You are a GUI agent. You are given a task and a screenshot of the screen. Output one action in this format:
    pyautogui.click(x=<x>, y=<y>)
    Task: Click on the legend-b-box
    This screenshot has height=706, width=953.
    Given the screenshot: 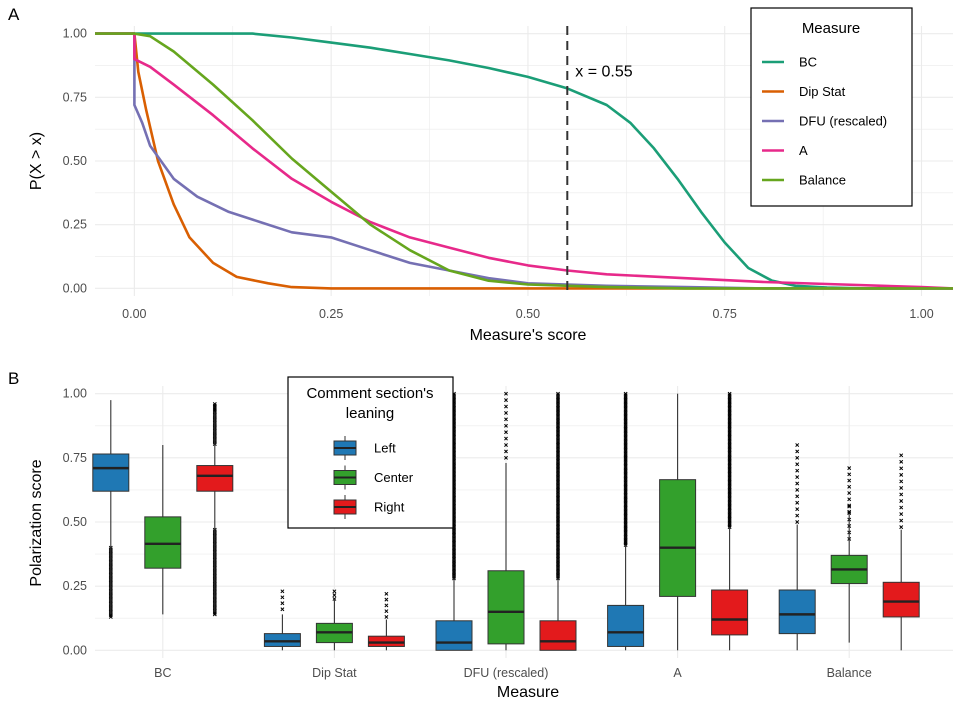 What is the action you would take?
    pyautogui.click(x=370, y=452)
    